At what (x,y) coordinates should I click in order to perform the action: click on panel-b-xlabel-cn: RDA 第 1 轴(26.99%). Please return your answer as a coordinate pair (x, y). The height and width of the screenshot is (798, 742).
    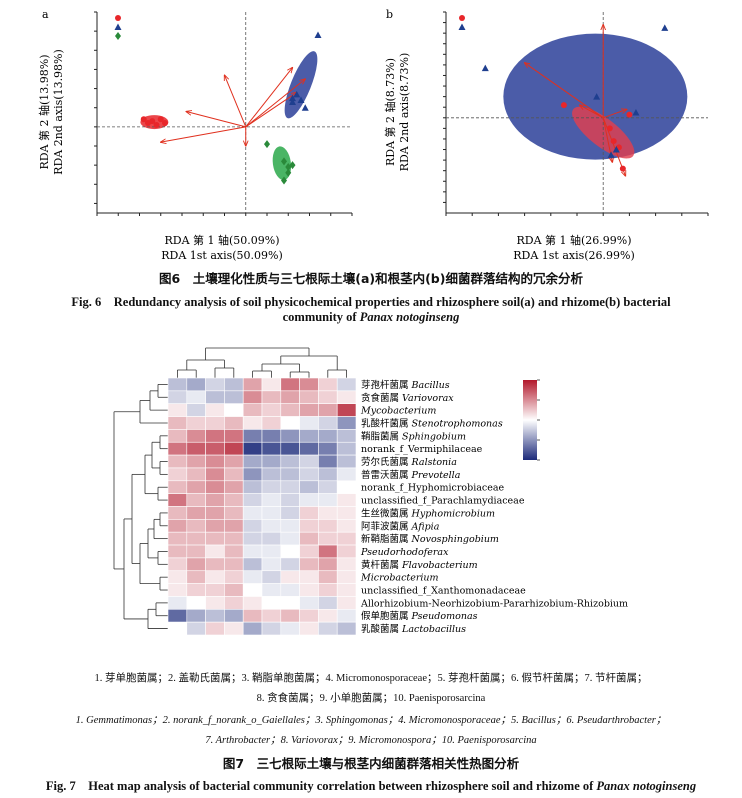
    Looking at the image, I should click on (573, 240).